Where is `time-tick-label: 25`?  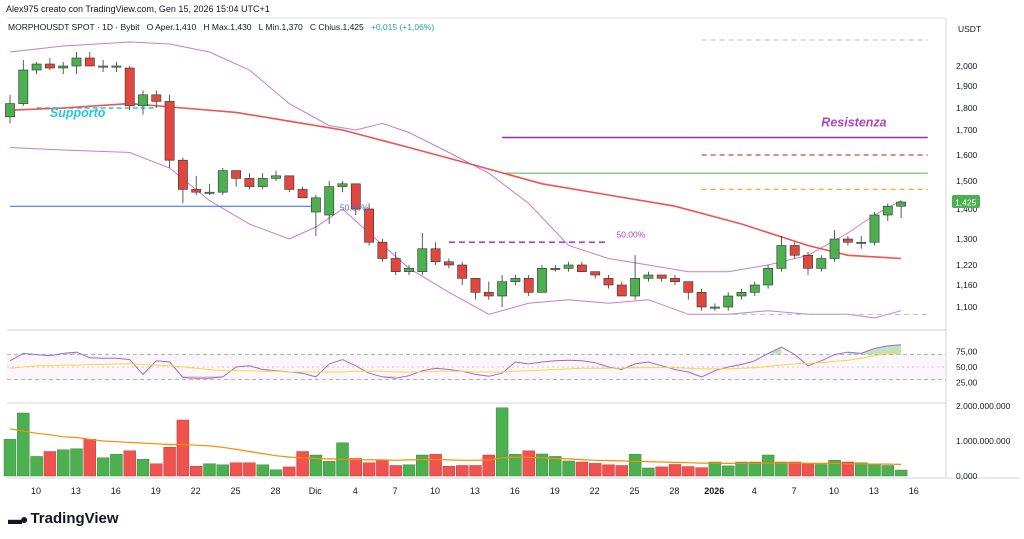
time-tick-label: 25 is located at coordinates (235, 491).